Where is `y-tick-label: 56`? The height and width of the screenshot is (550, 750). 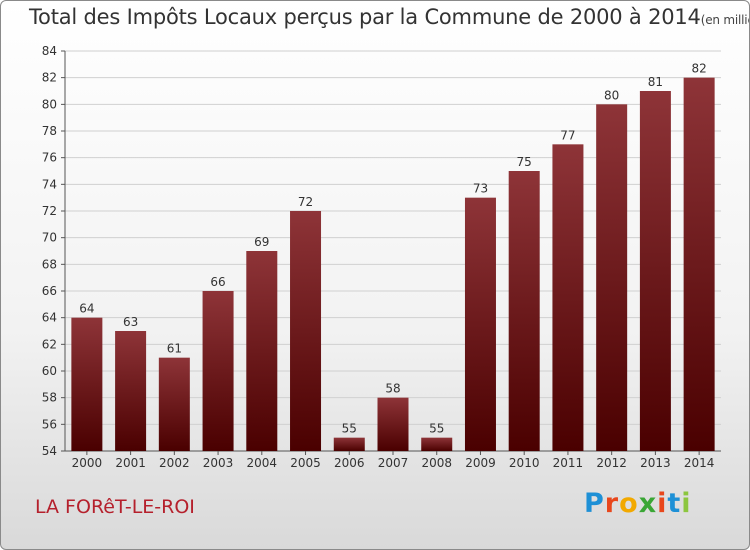 y-tick-label: 56 is located at coordinates (49, 424).